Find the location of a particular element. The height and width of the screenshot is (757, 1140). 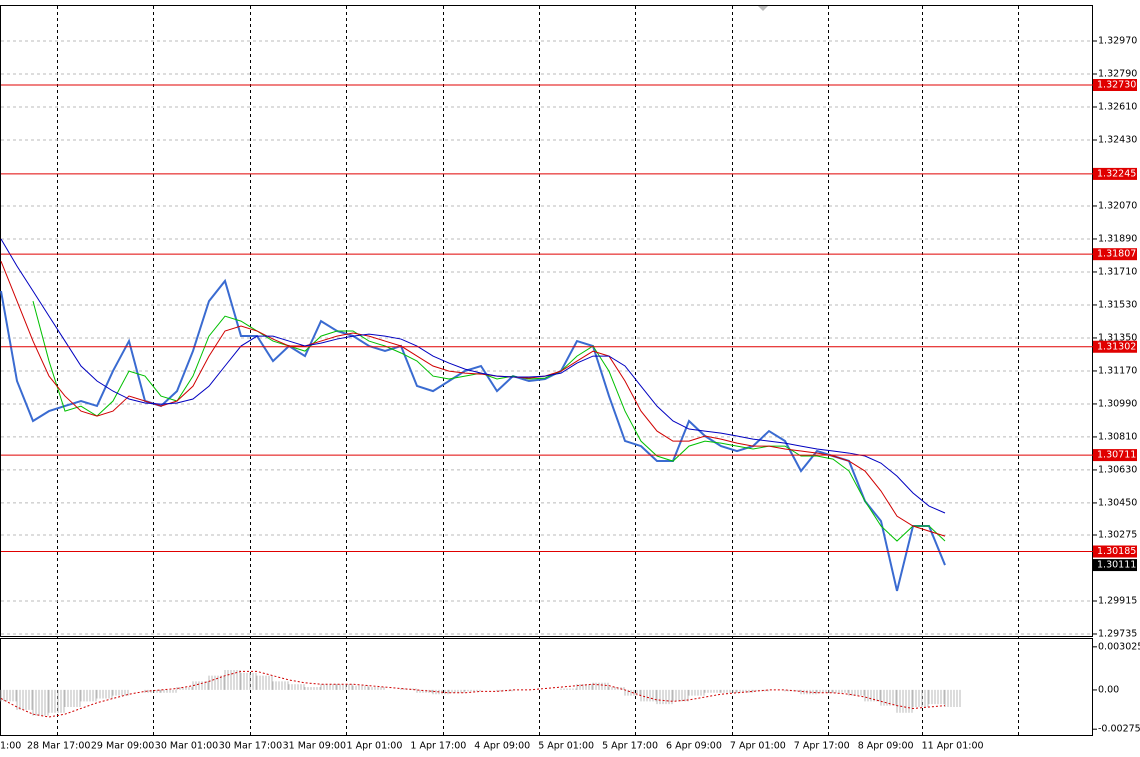

level-label: 1.31302 is located at coordinates (1116, 346).